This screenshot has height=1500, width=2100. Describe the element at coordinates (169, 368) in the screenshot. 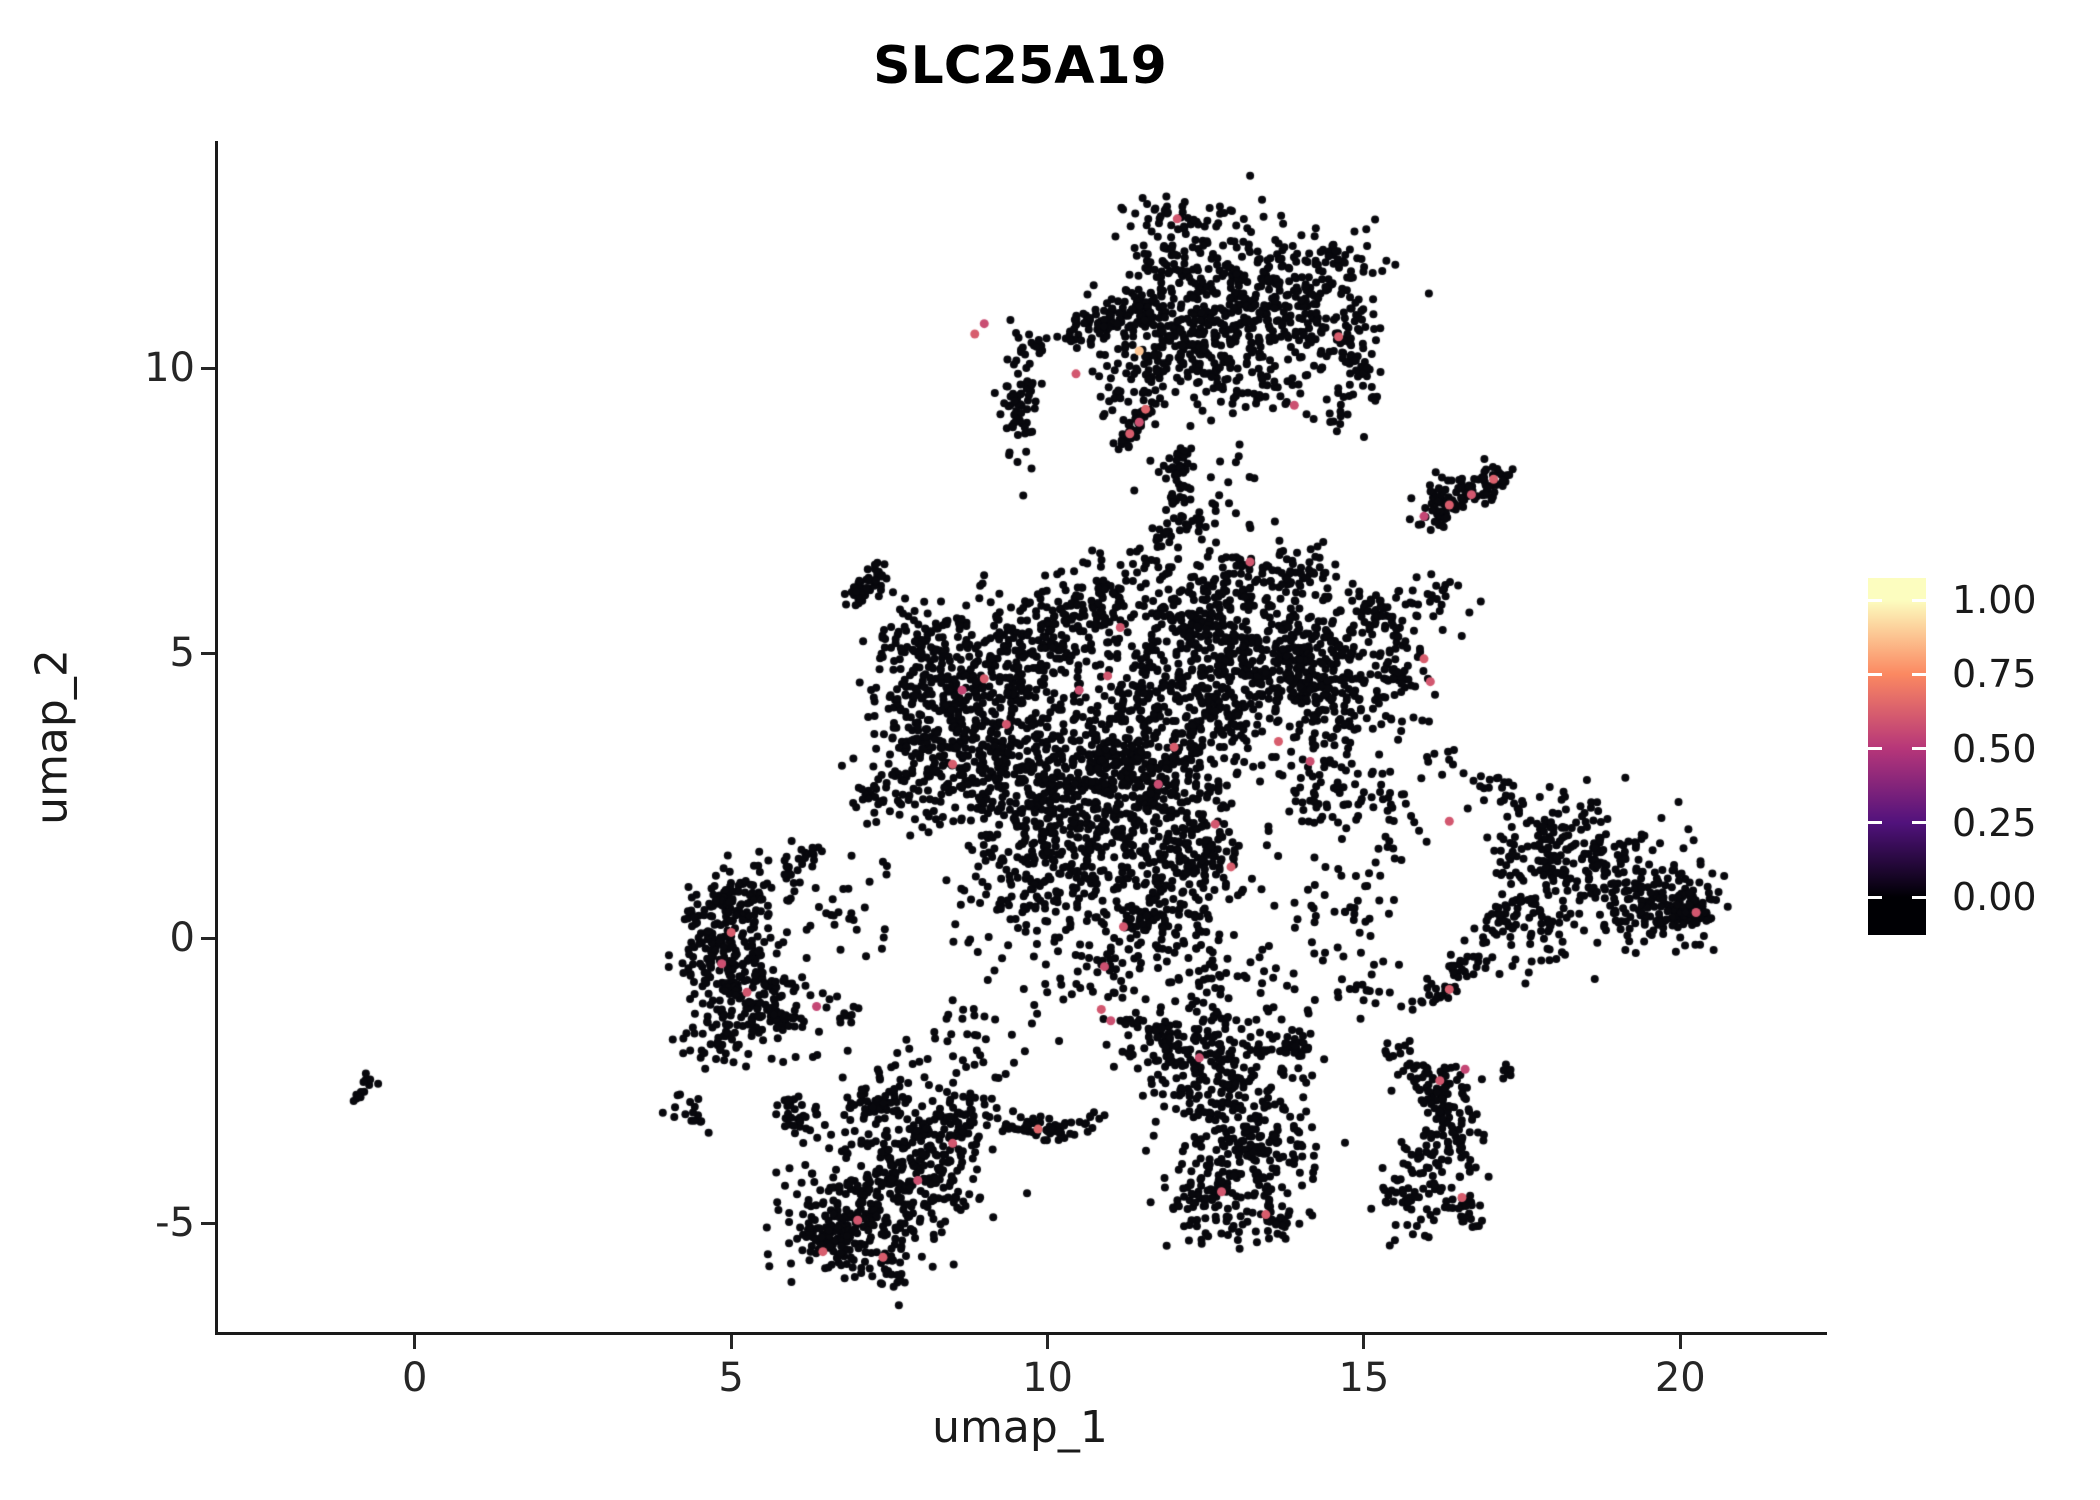

I see `y-tick-label: 10` at that location.